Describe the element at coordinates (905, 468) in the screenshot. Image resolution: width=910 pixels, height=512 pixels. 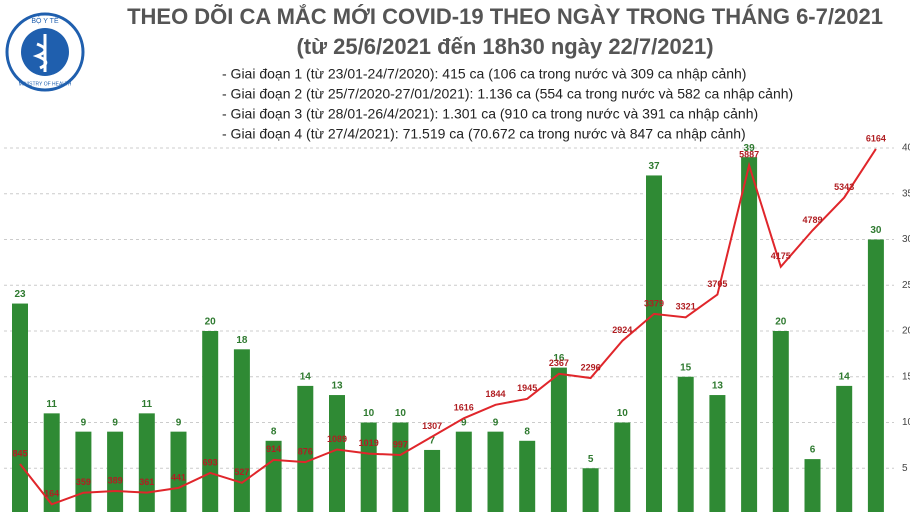
I see `y-tick-label: 5` at that location.